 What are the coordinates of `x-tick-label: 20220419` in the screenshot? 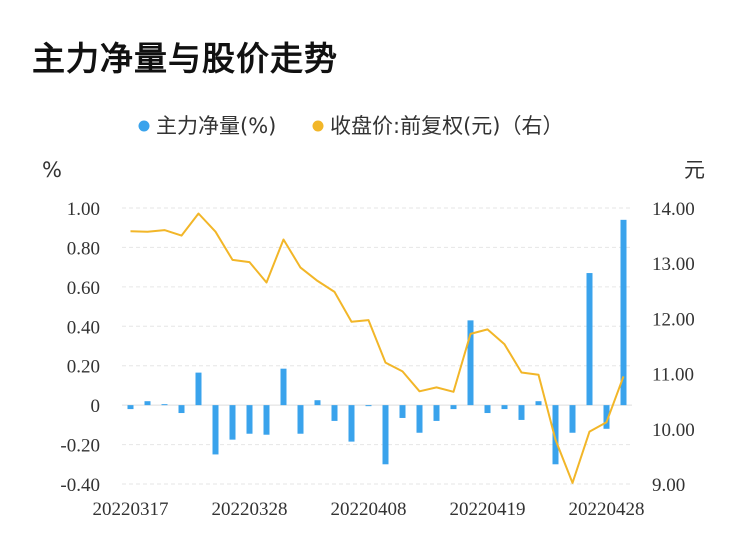 It's located at (488, 509).